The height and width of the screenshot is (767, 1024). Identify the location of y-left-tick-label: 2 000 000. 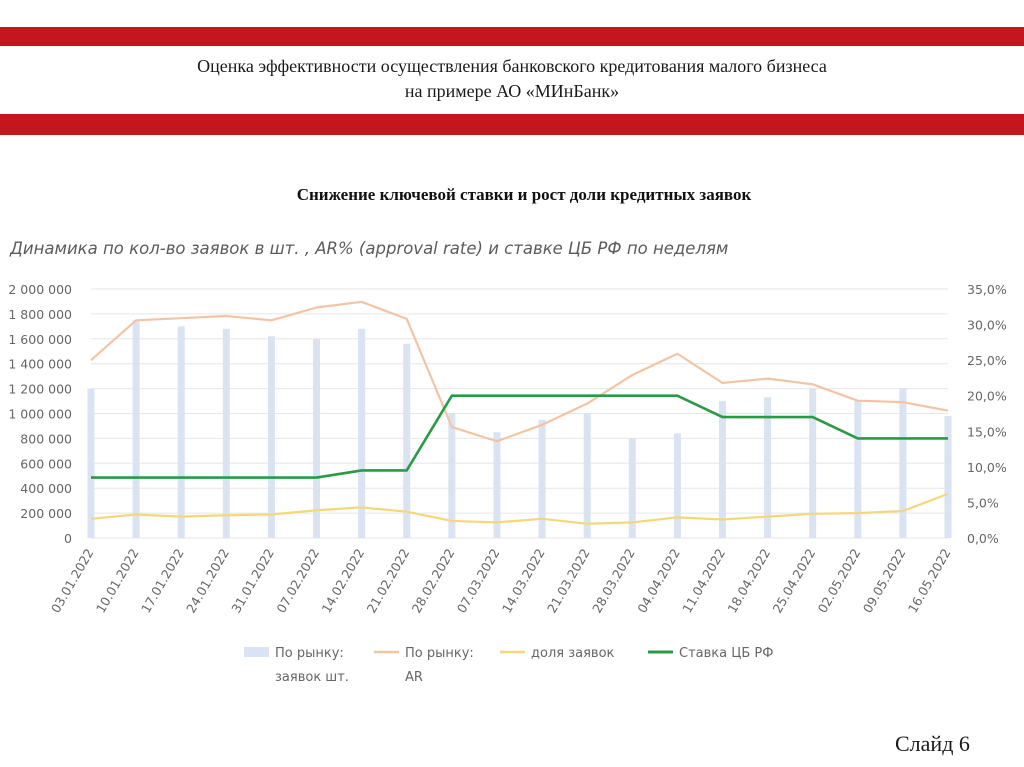
(40, 289).